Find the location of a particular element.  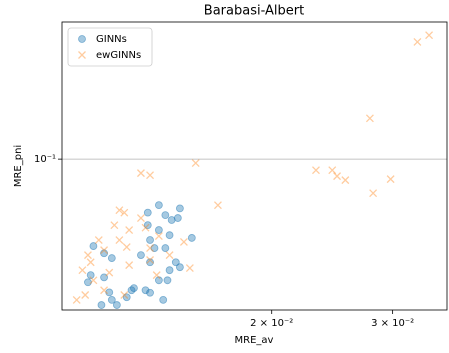

legend-box is located at coordinates (110, 47).